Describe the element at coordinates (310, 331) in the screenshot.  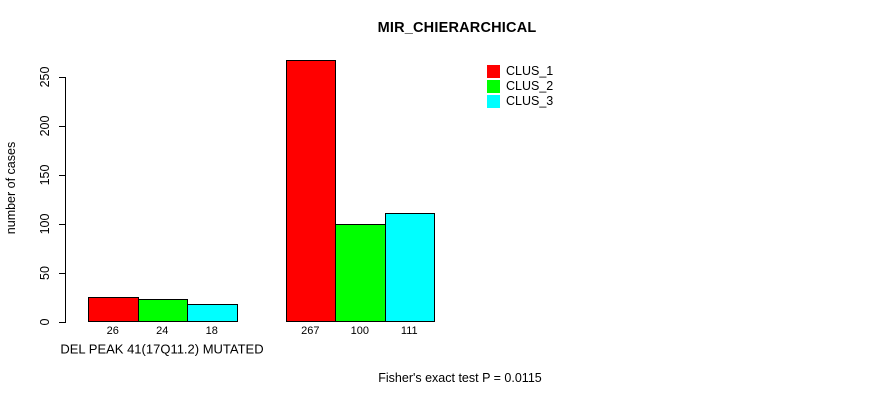
I see `bar-value-label: 267` at that location.